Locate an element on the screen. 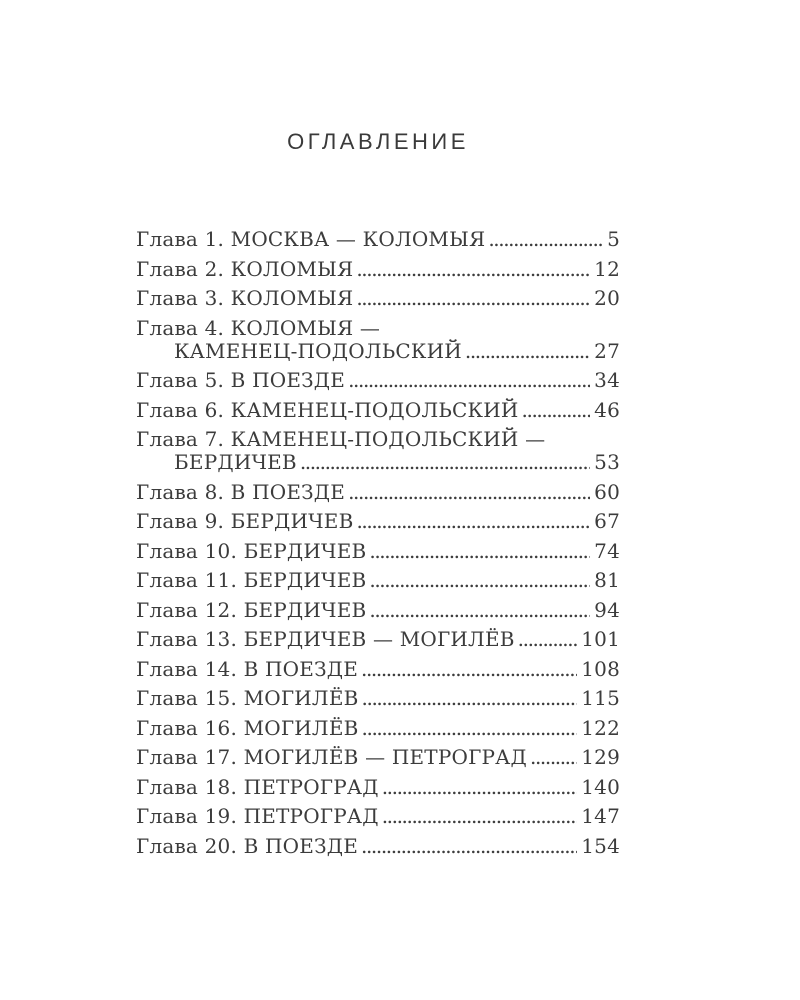 This screenshot has height=1000, width=800. chapter-label: Глава 5. В ПОЕЗДЕ is located at coordinates (241, 380).